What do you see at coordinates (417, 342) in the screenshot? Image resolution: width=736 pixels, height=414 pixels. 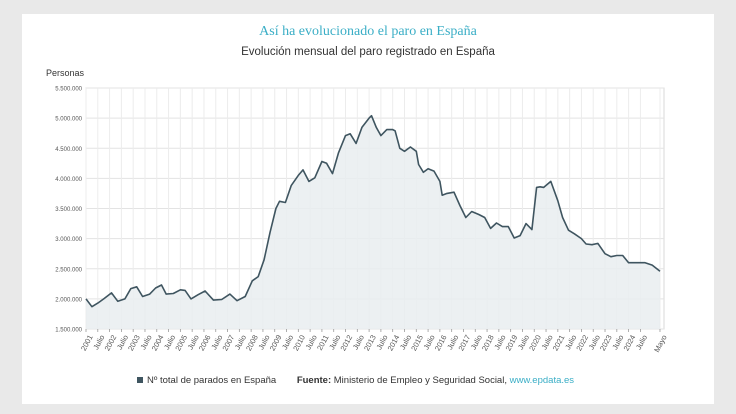 I see `x-tick-label: 2015` at bounding box center [417, 342].